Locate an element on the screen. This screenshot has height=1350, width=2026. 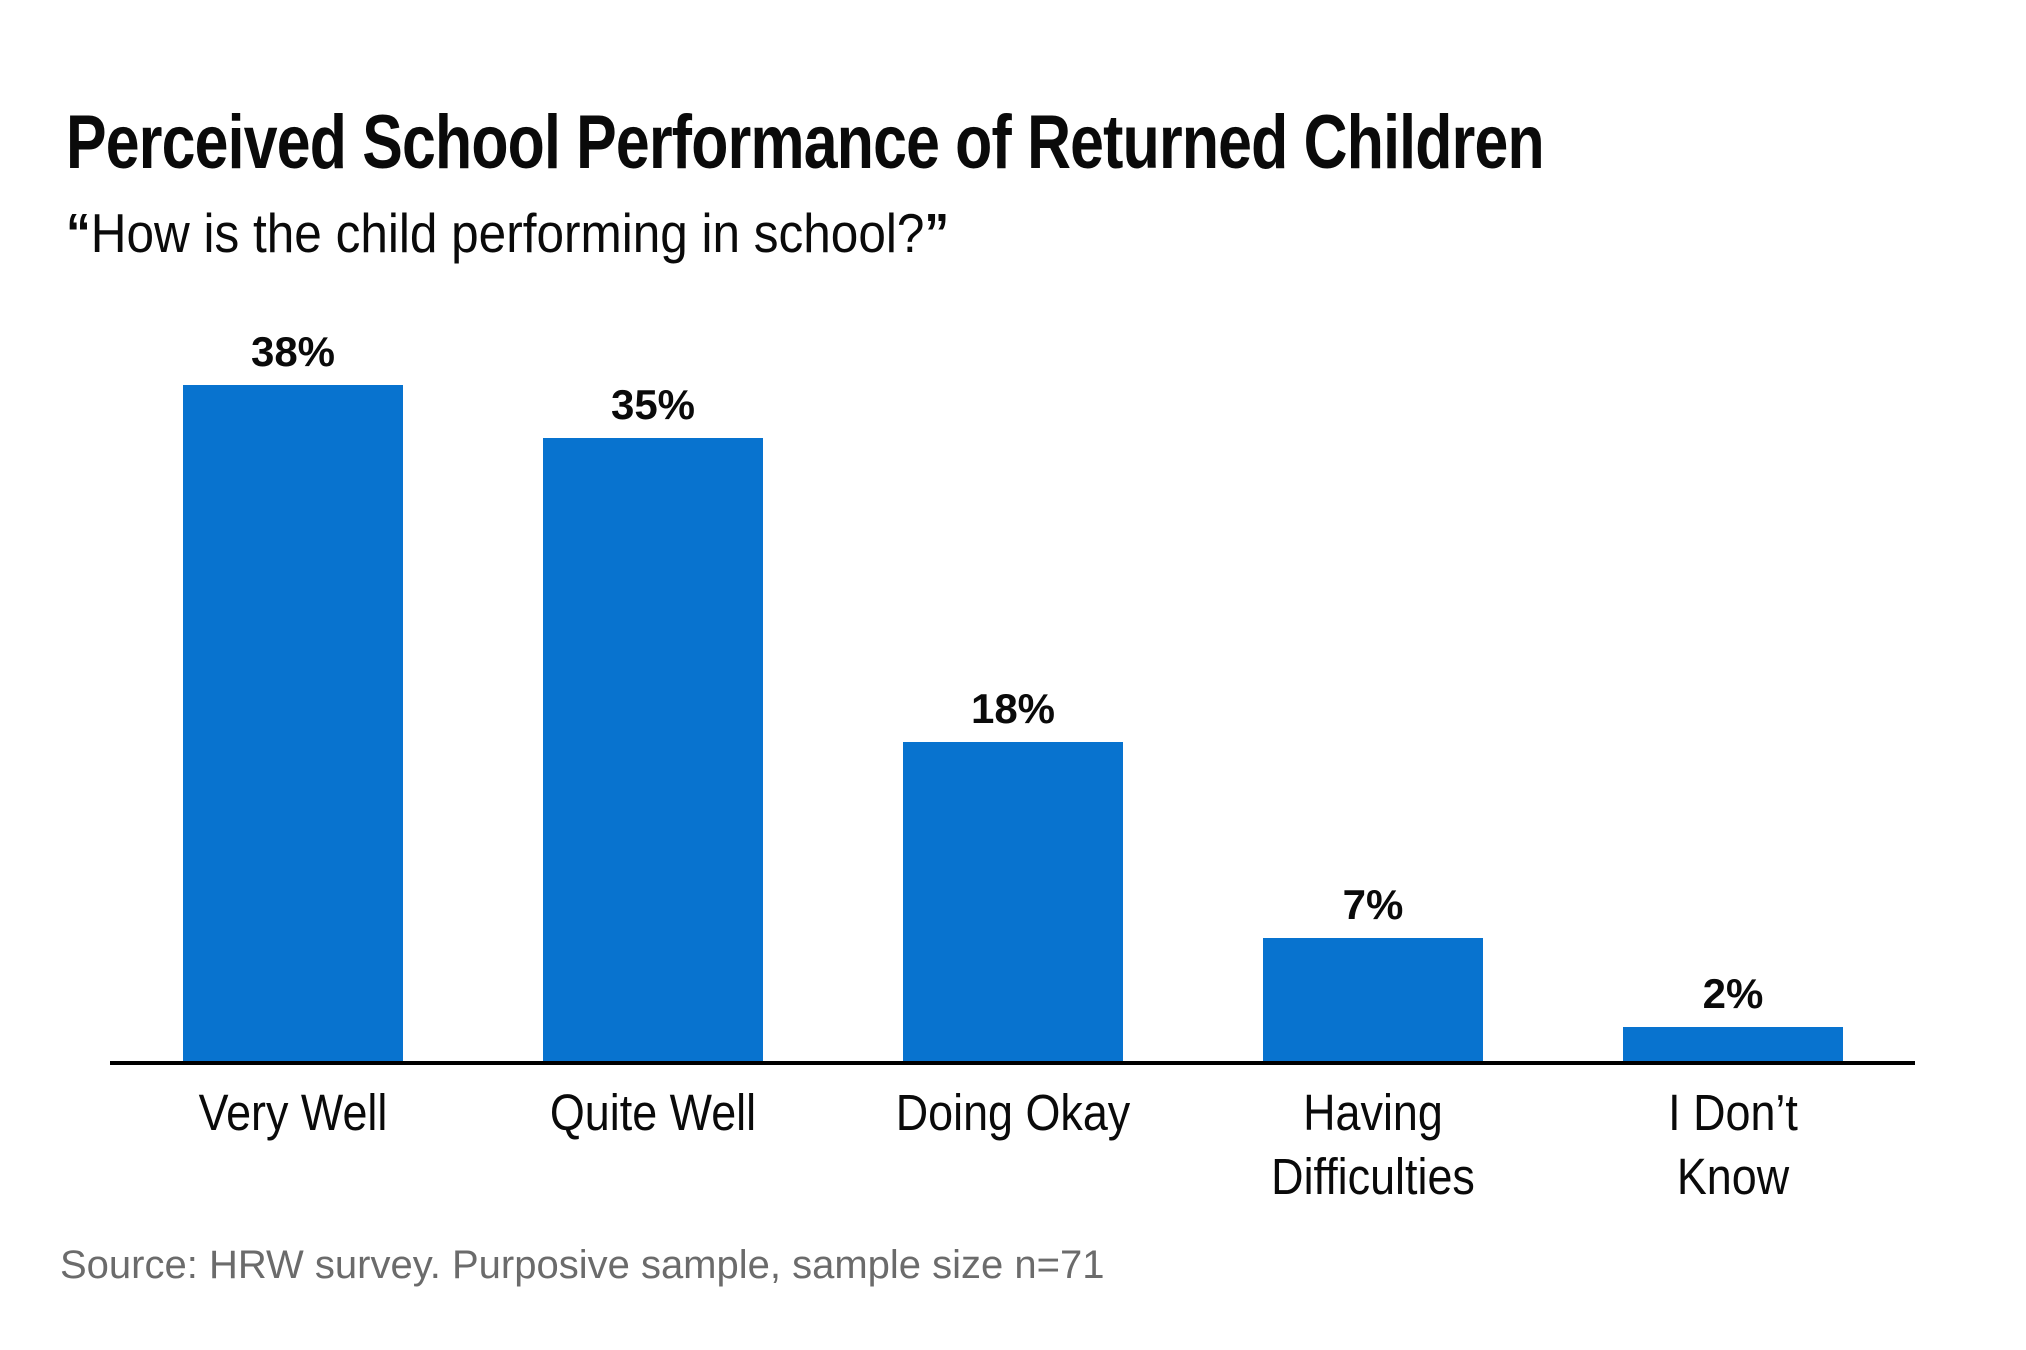
bar-value-label: 18% is located at coordinates (1013, 708).